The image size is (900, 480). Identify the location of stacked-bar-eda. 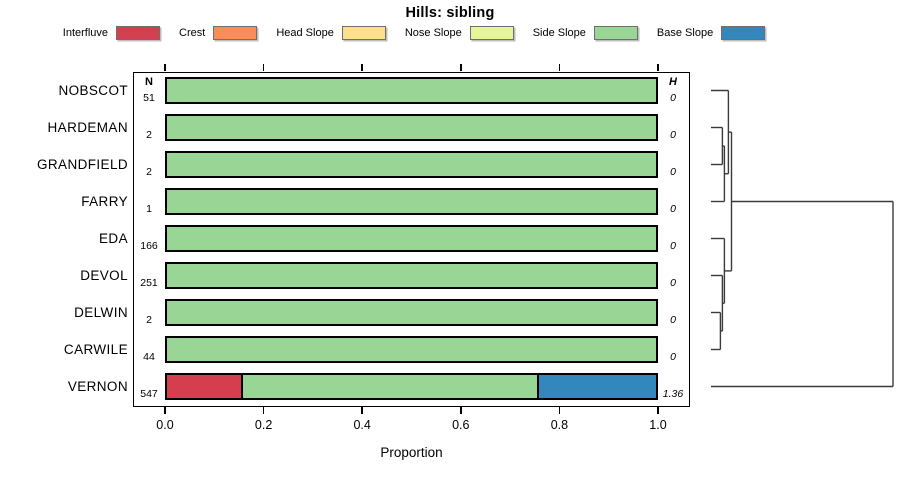
(411, 238).